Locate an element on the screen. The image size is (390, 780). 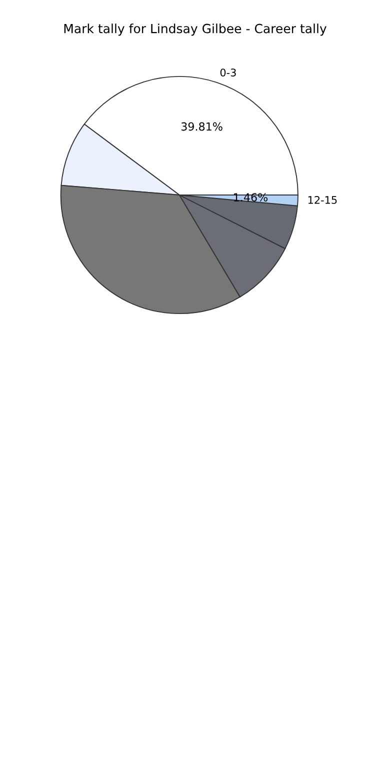
slice-label: 0-3 is located at coordinates (228, 72).